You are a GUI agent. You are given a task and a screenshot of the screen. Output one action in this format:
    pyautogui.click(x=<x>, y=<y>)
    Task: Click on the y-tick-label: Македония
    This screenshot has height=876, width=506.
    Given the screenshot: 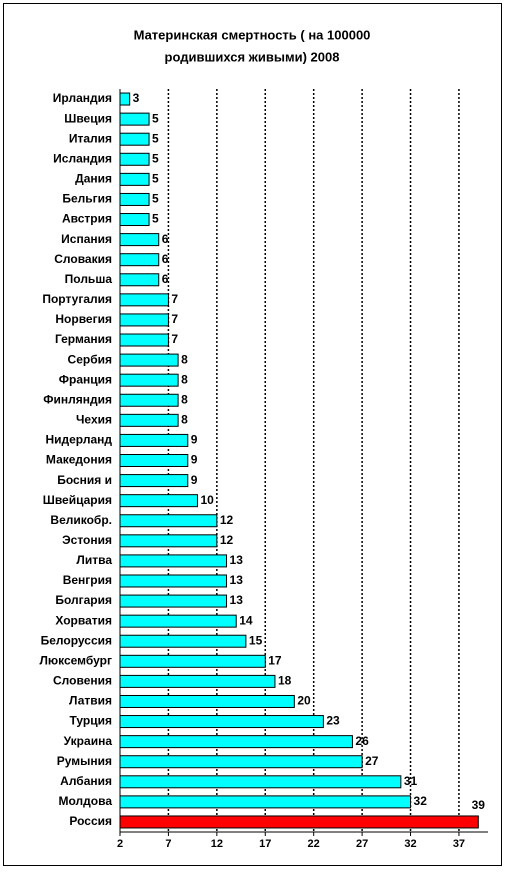 What is the action you would take?
    pyautogui.click(x=79, y=460)
    